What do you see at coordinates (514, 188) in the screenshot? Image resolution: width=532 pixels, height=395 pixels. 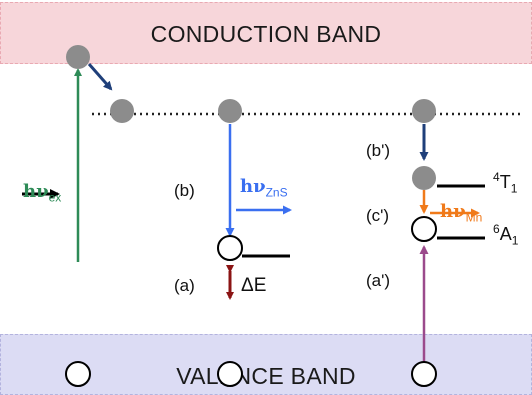 I see `t1-sub: 1` at bounding box center [514, 188].